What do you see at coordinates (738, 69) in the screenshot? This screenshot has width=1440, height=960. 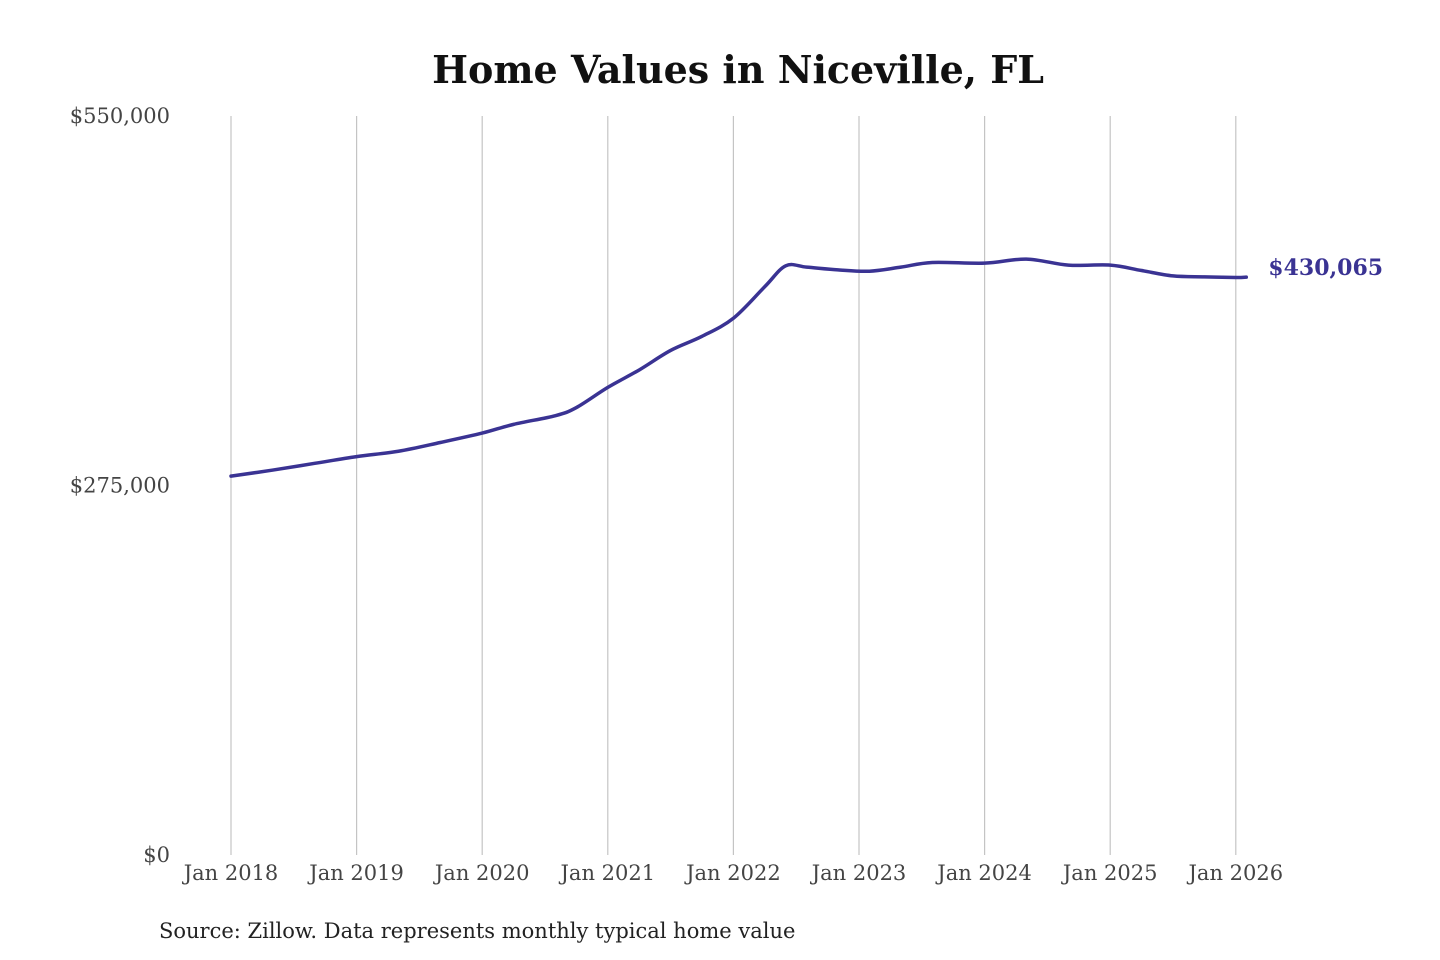 I see `chart-title: Home Values in Niceville, FL` at bounding box center [738, 69].